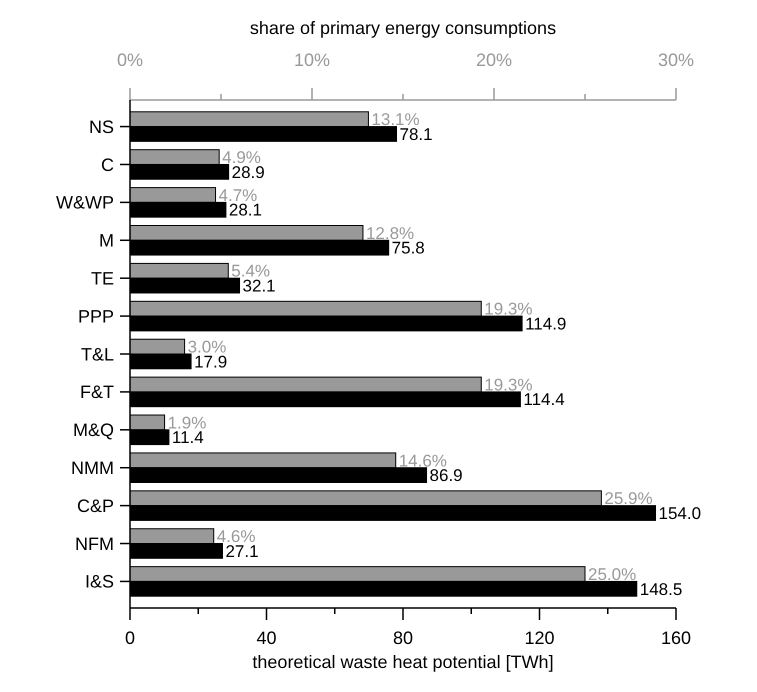 This screenshot has height=692, width=757. I want to click on data-label: 148.5, so click(661, 589).